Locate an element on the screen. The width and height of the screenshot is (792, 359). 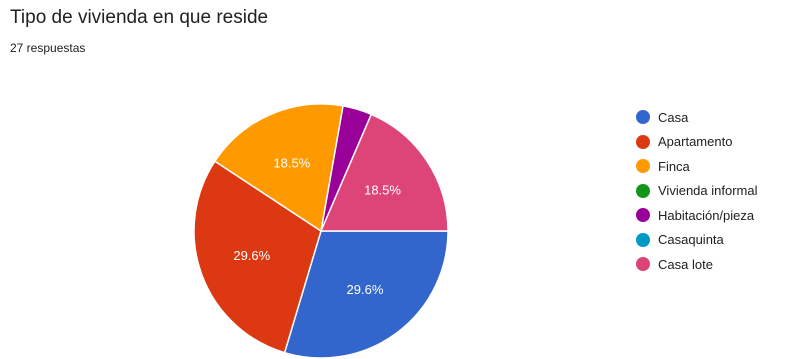
legend-item-apartamento: Apartamento is located at coordinates (696, 142).